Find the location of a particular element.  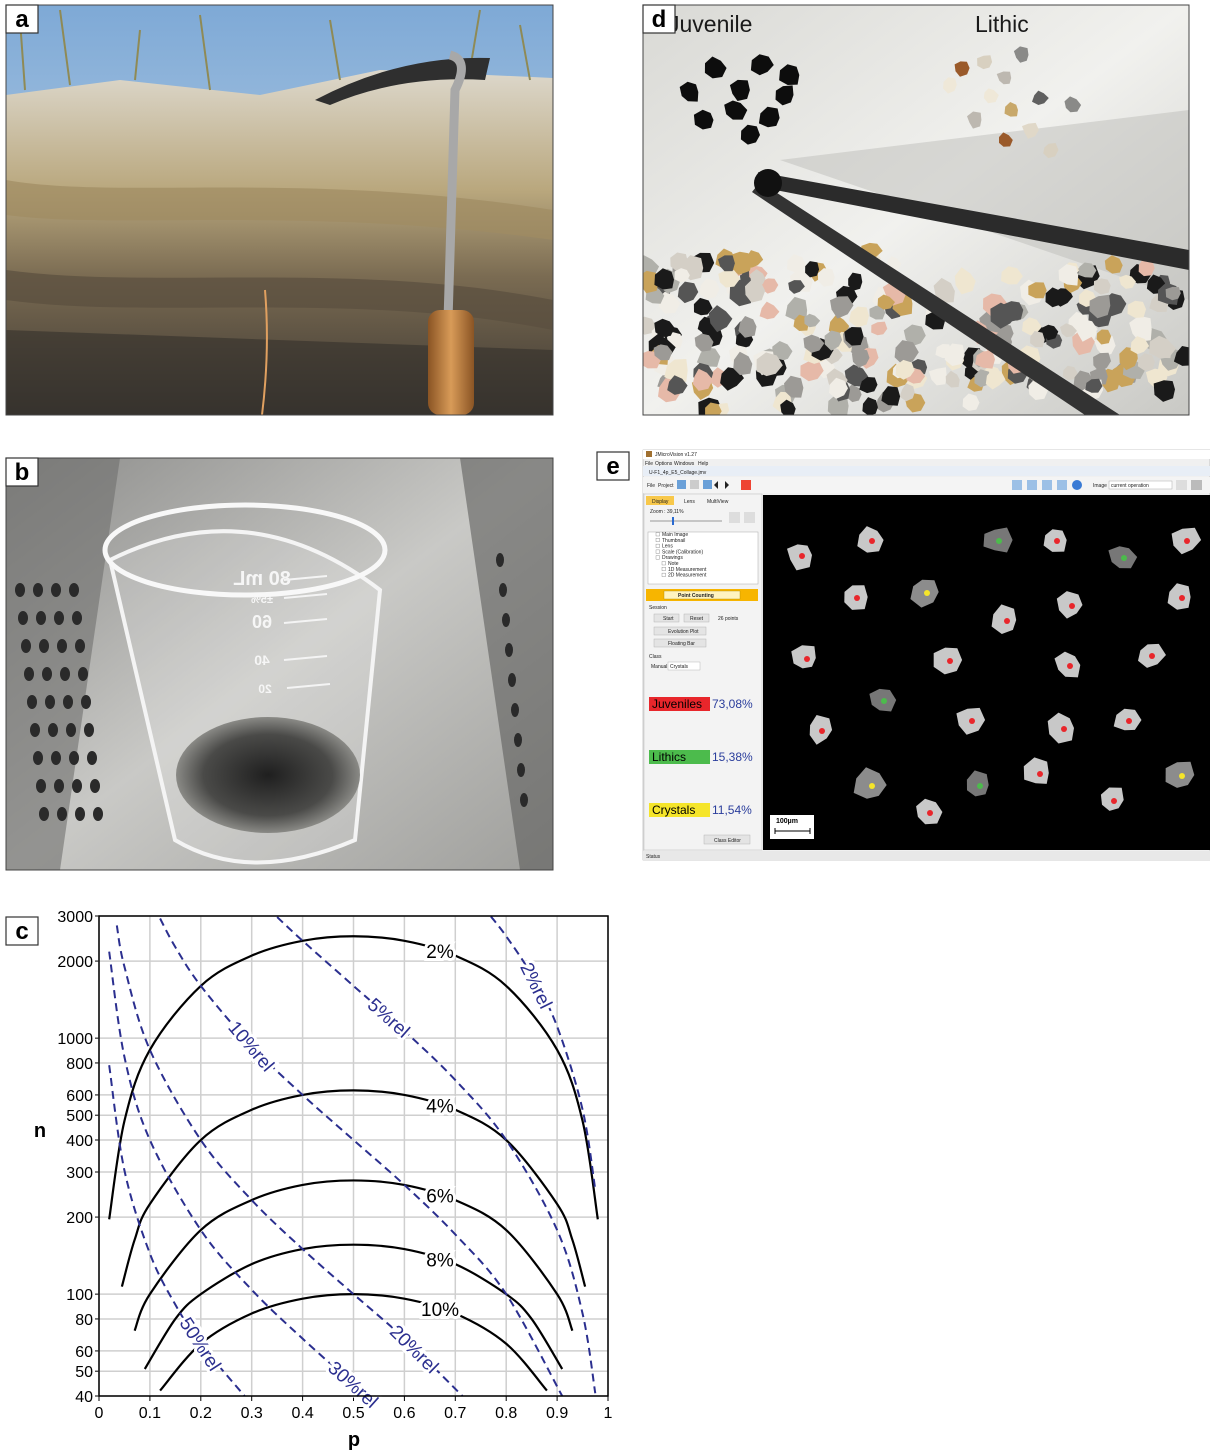

button: Floating Bar is located at coordinates (681, 644).